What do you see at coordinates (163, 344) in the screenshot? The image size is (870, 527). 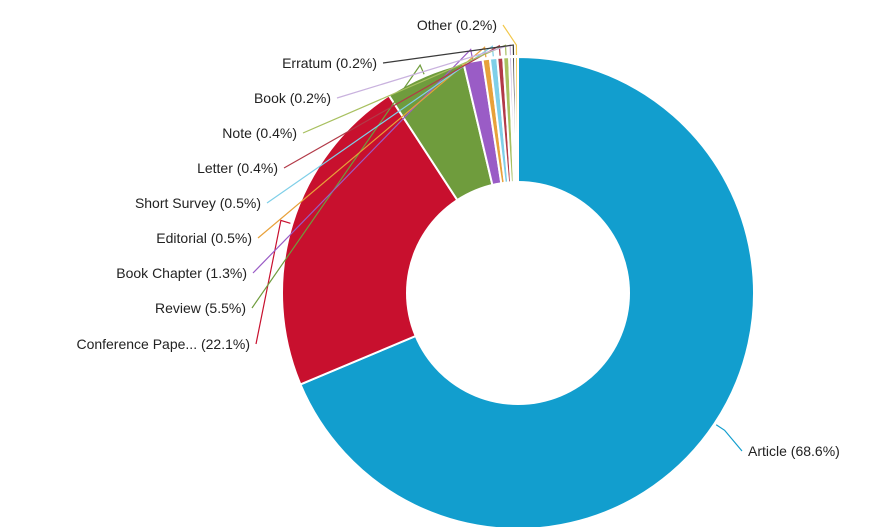 I see `label-conference-paper: Conference Pape... (22.1%)` at bounding box center [163, 344].